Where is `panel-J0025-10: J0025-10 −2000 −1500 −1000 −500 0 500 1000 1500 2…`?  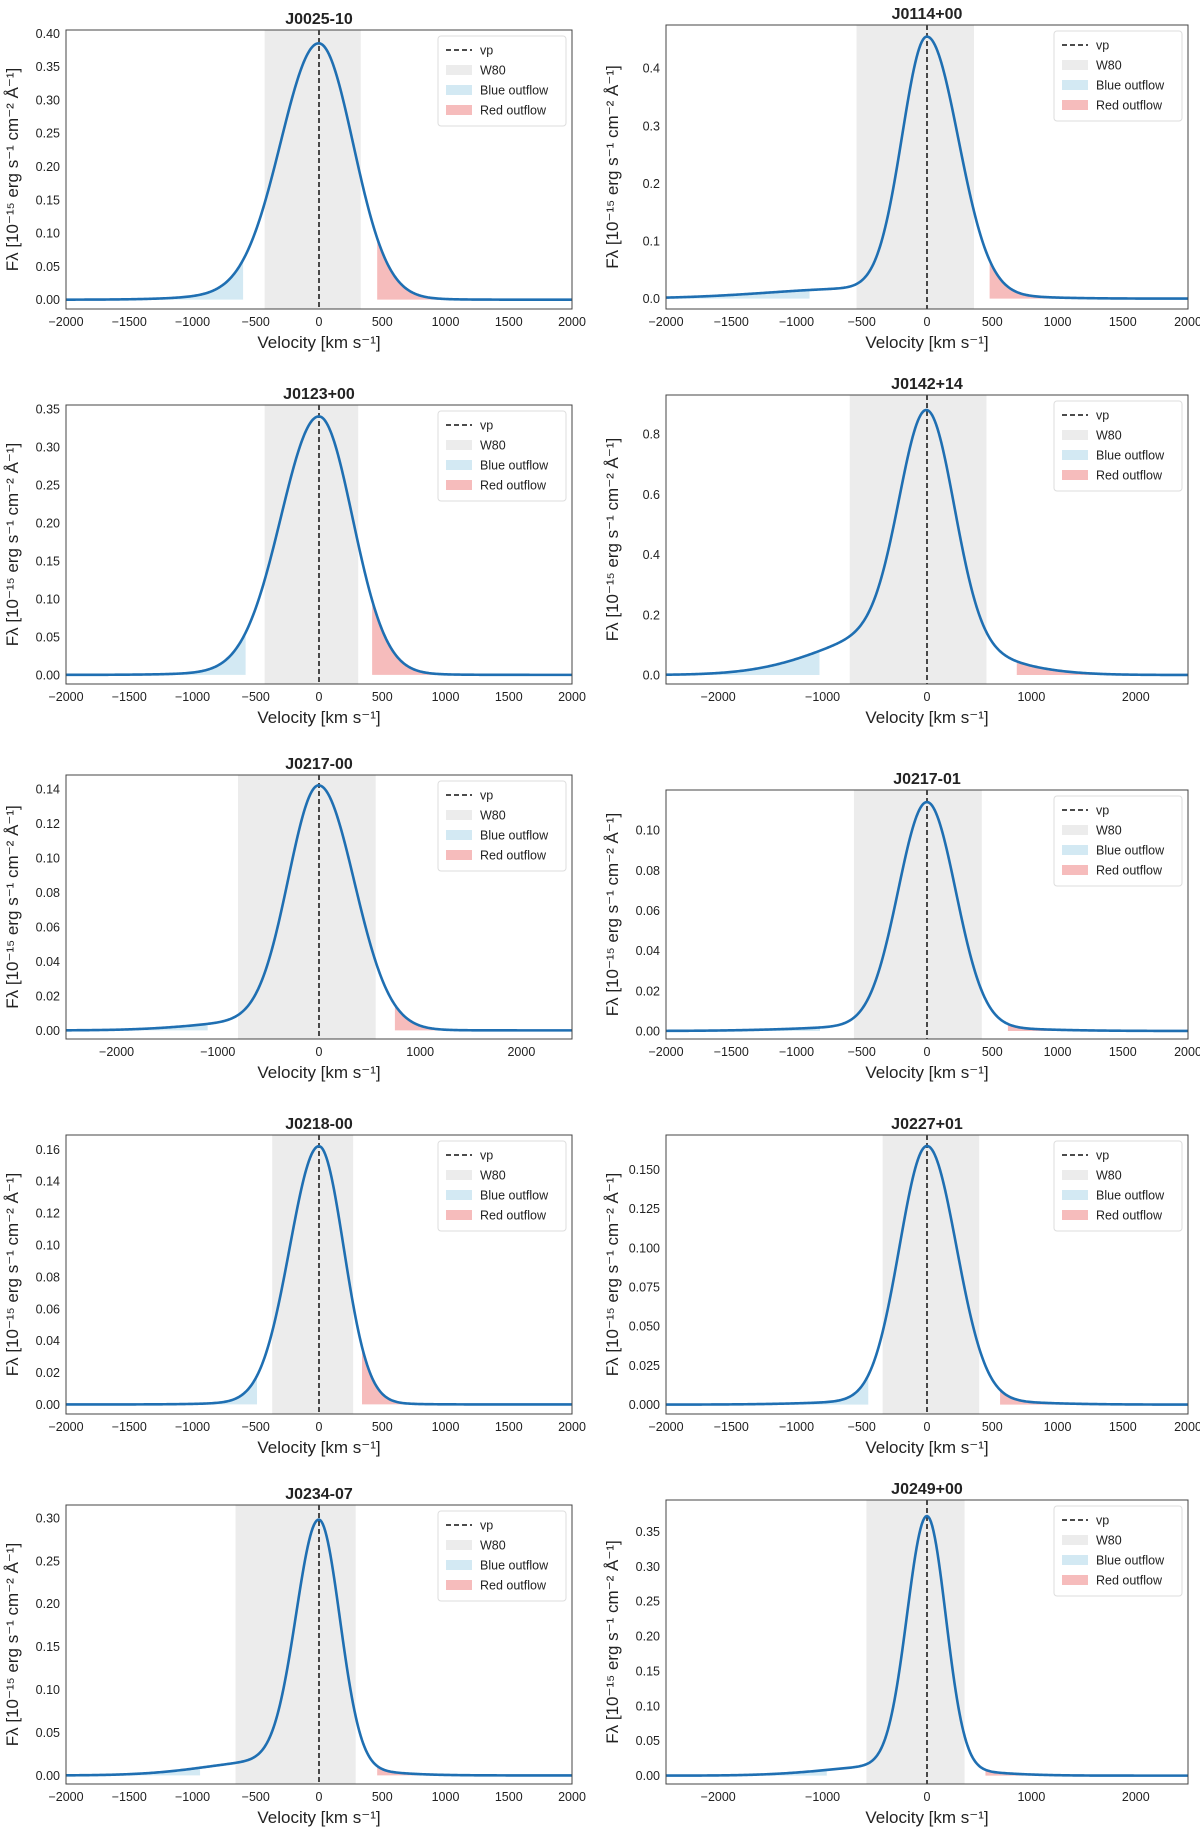 panel-J0025-10: J0025-10 −2000 −1500 −1000 −500 0 500 1000 1500 2… is located at coordinates (294, 181).